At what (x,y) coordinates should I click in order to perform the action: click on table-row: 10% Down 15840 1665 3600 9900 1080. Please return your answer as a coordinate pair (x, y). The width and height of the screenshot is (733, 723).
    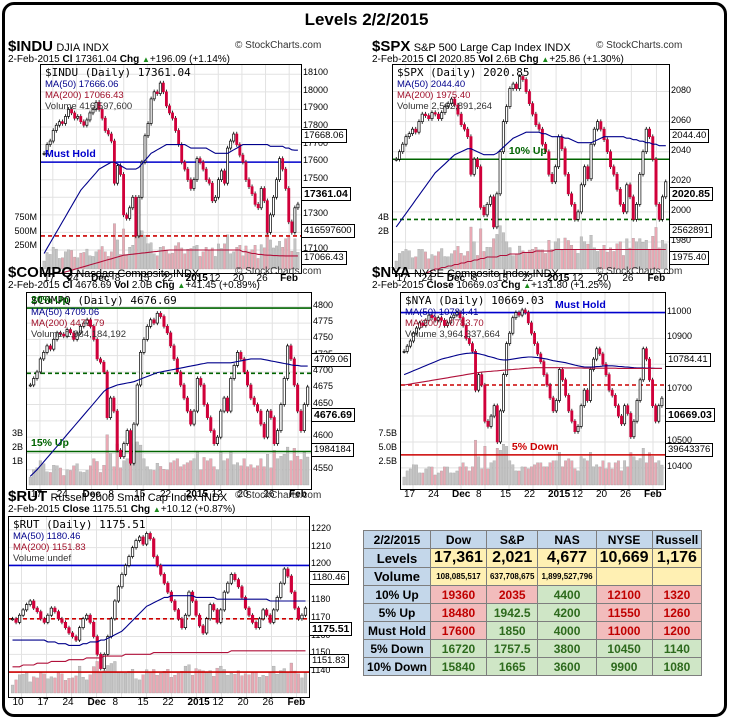
    Looking at the image, I should click on (532, 666).